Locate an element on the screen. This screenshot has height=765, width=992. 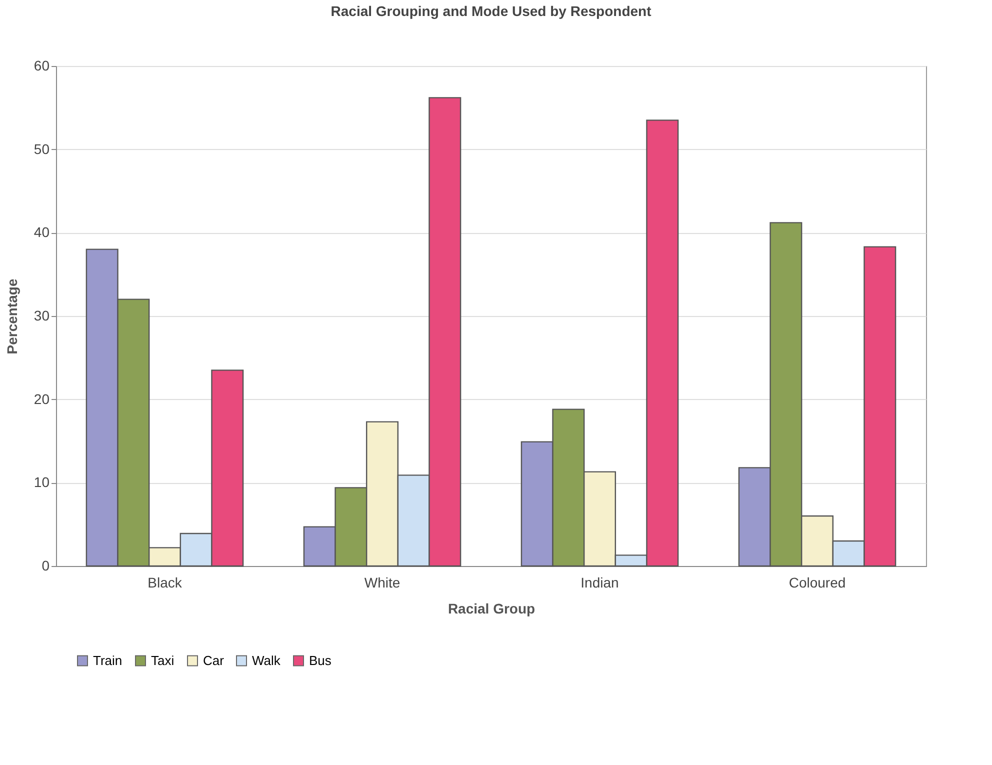
y-tick-label: 50 is located at coordinates (42, 148).